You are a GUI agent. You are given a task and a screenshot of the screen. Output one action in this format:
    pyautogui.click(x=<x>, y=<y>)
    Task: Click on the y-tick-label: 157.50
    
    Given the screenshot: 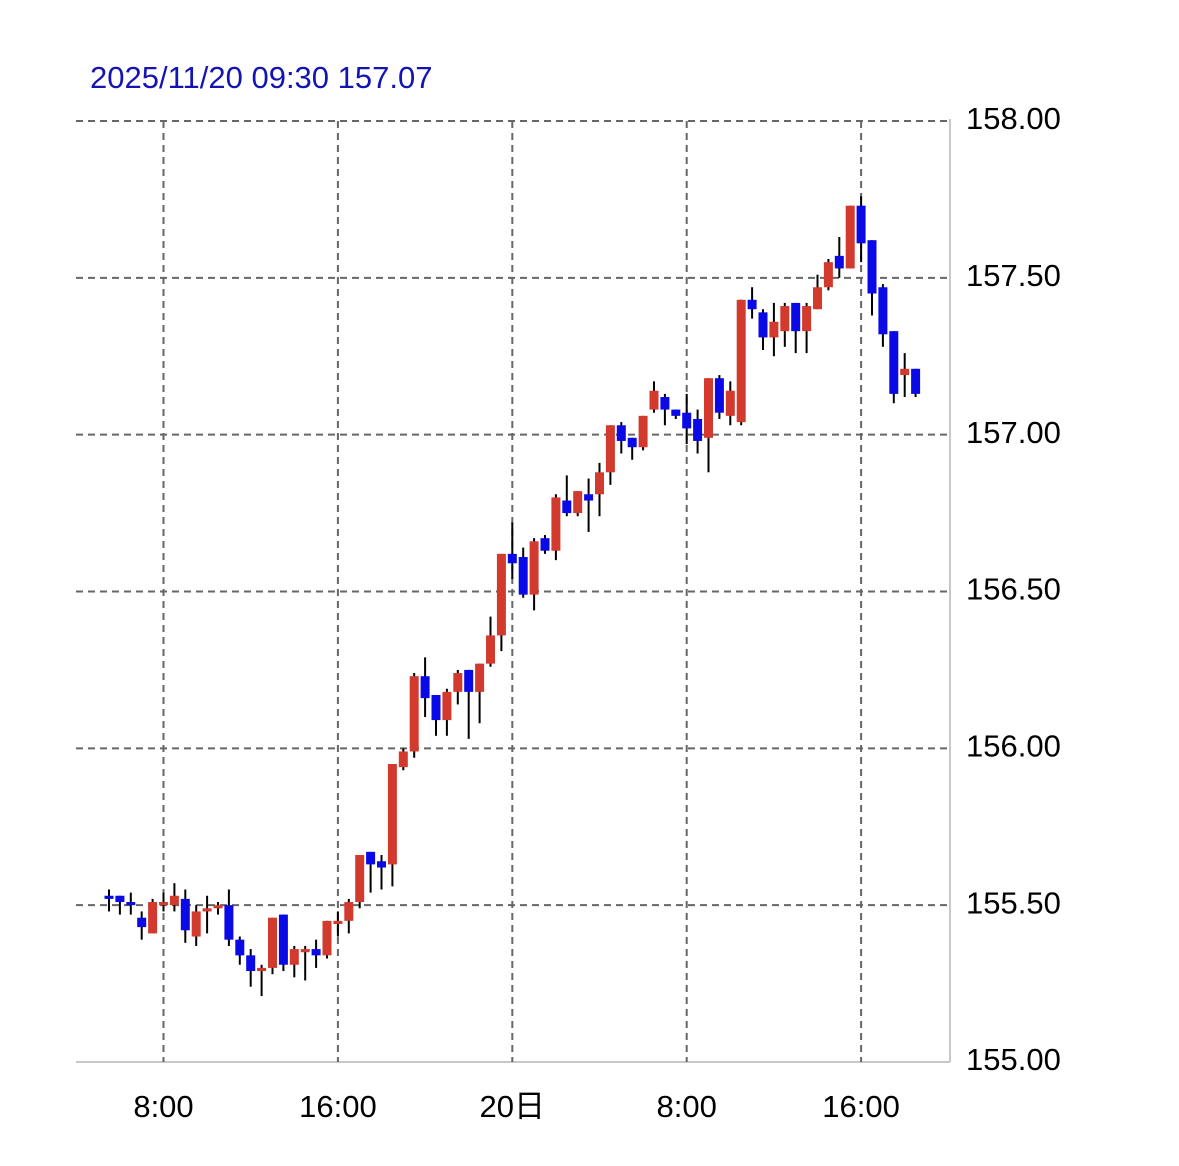 What is the action you would take?
    pyautogui.click(x=1013, y=275)
    